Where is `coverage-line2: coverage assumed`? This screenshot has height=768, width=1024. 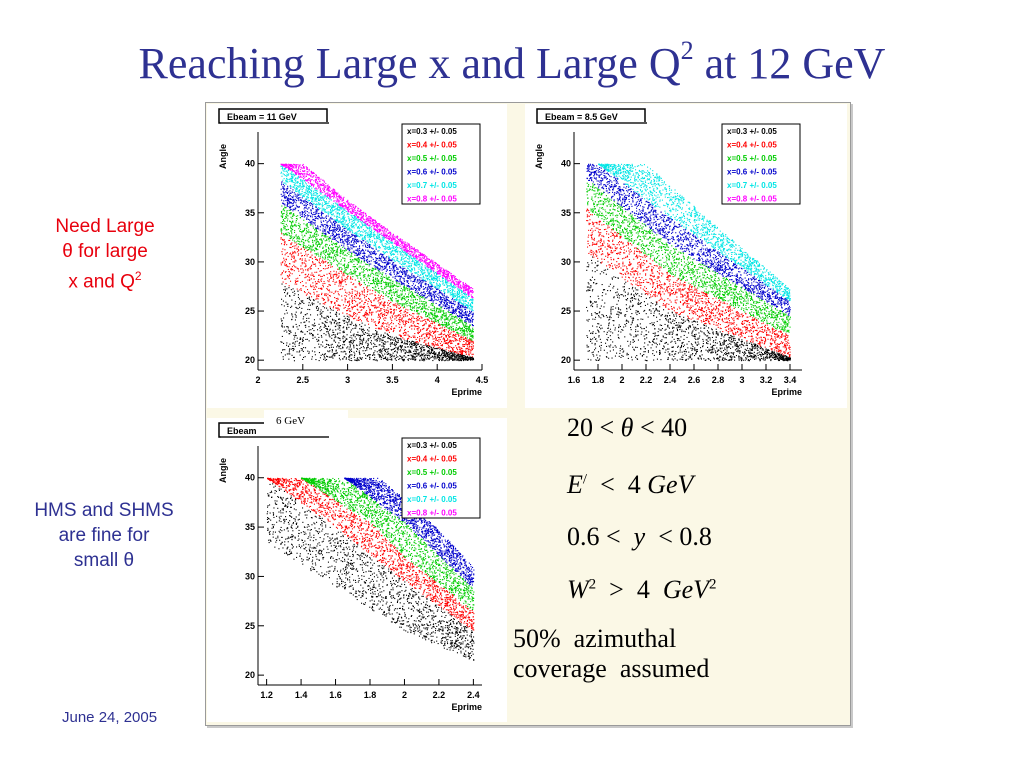
coverage-line2: coverage assumed is located at coordinates (611, 669).